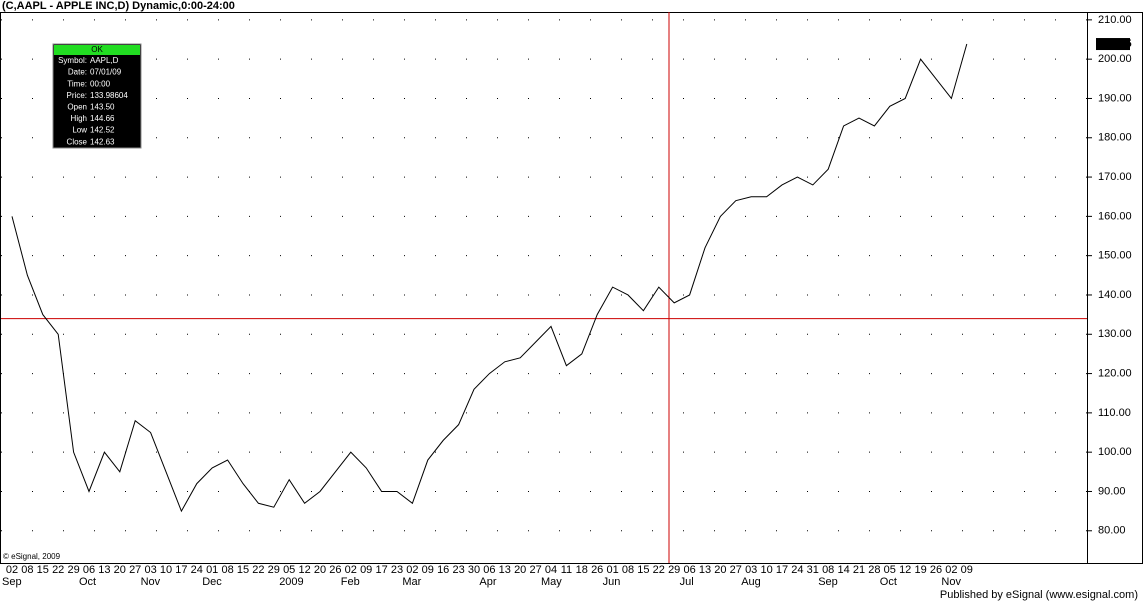 This screenshot has width=1143, height=603. I want to click on x-tick-label: 16, so click(443, 570).